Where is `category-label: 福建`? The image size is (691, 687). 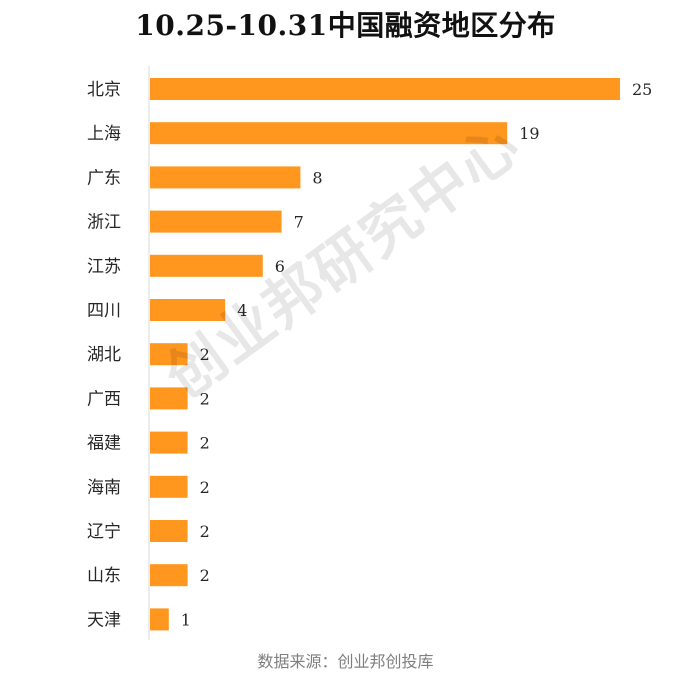
category-label: 福建 is located at coordinates (104, 444).